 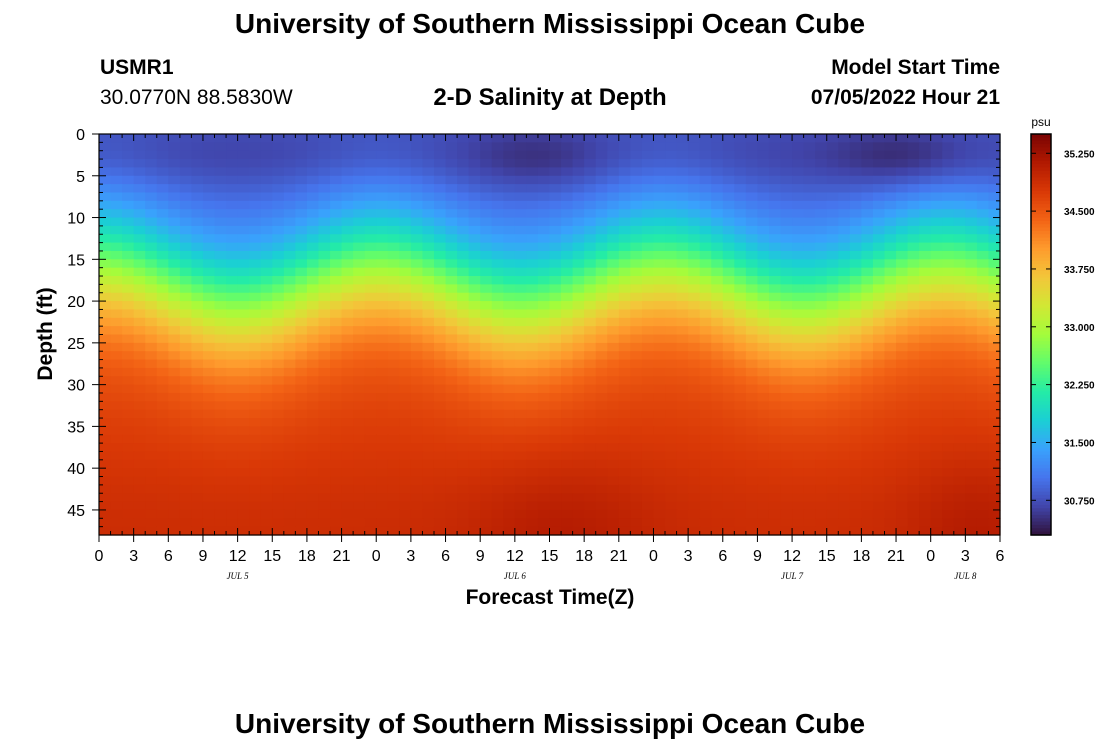 What do you see at coordinates (1079, 501) in the screenshot?
I see `colorbar-tick-label: 30.750` at bounding box center [1079, 501].